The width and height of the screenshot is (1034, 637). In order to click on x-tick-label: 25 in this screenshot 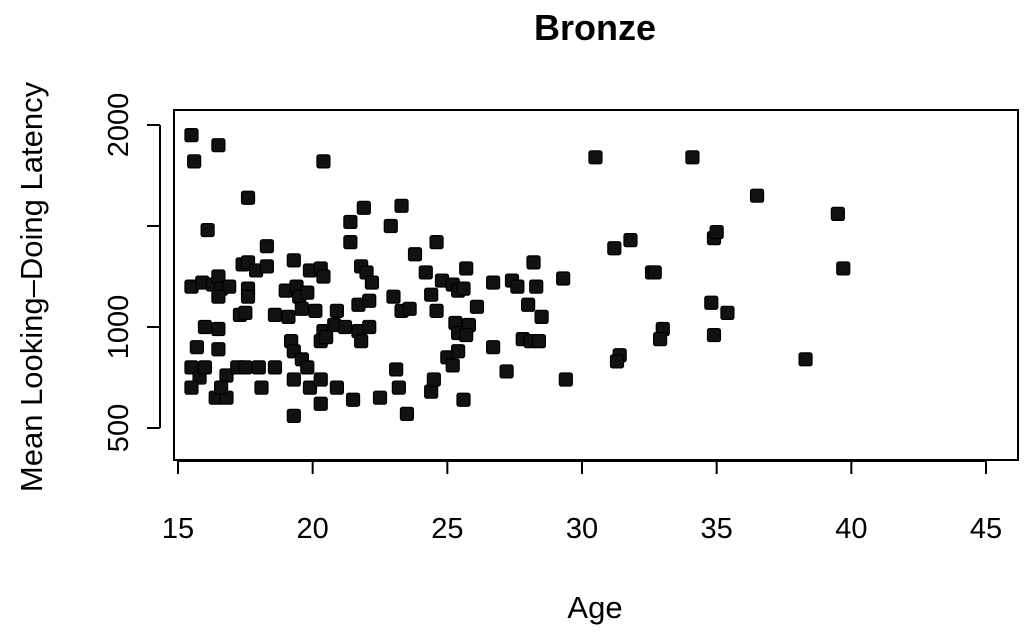, I will do `click(447, 529)`.